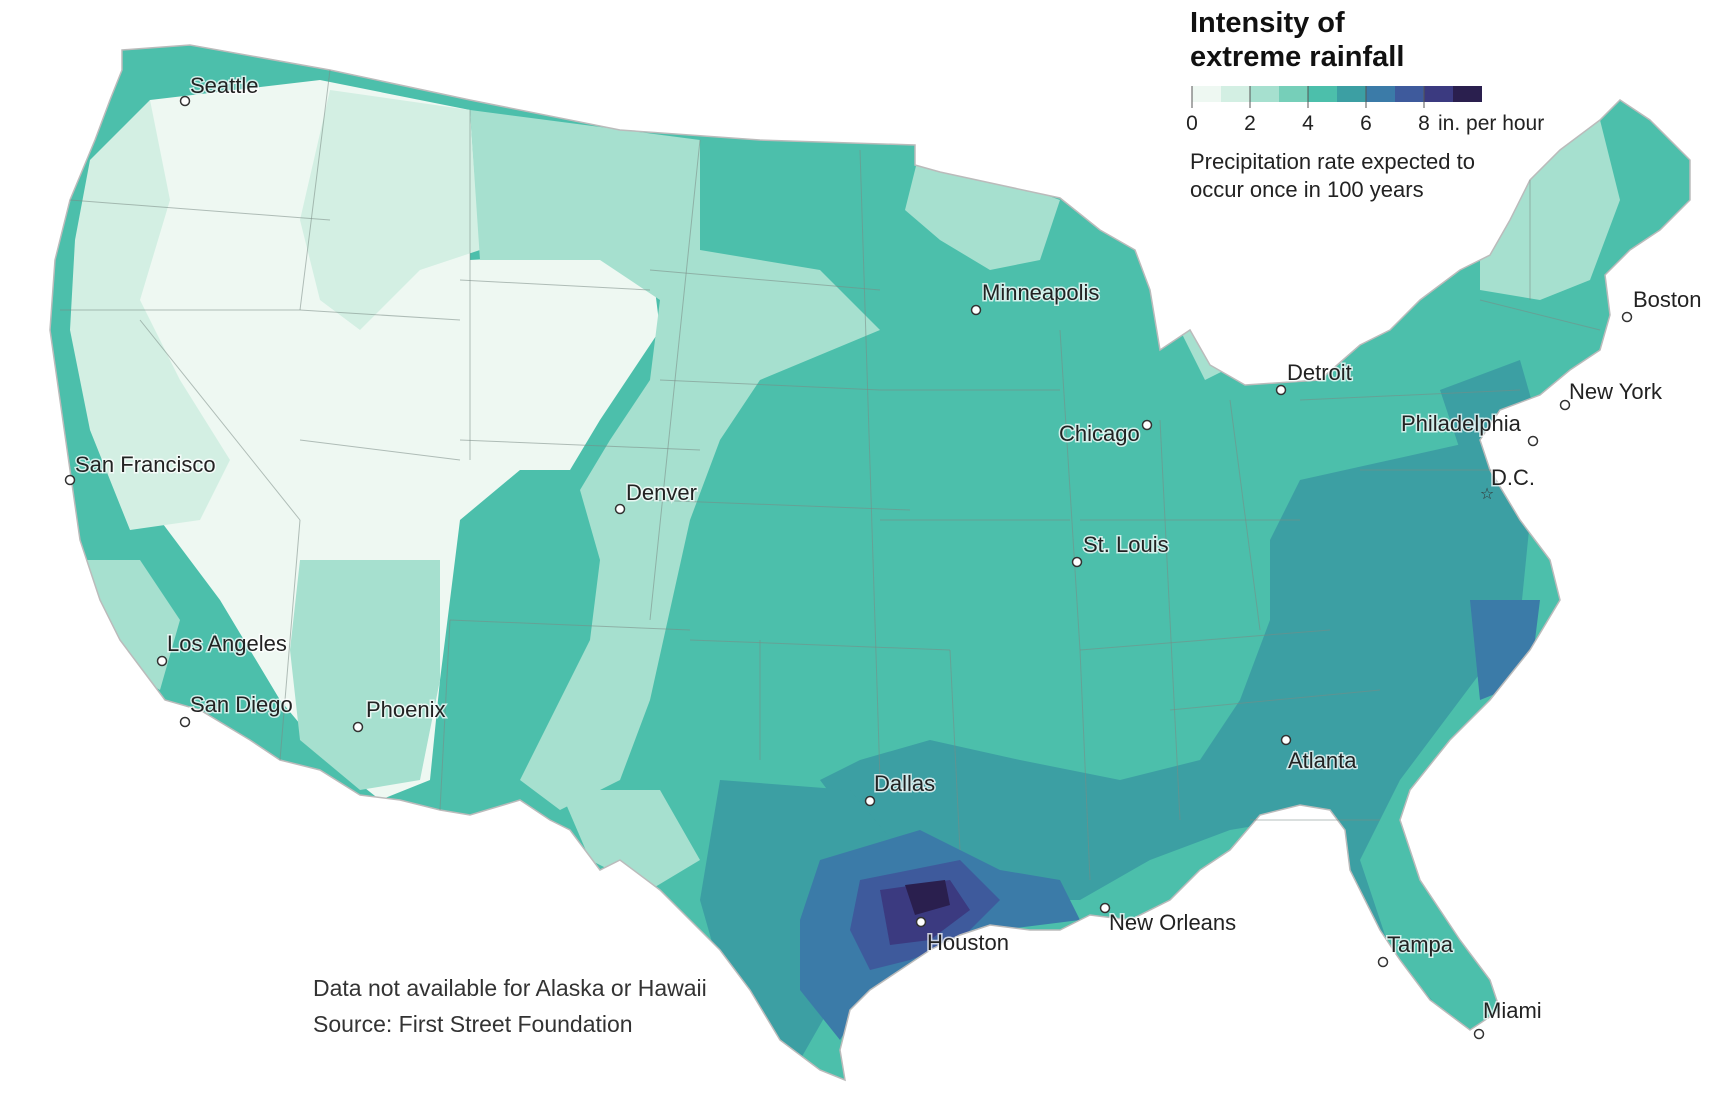 This screenshot has height=1102, width=1719. What do you see at coordinates (661, 492) in the screenshot?
I see `city-label-denver: Denver` at bounding box center [661, 492].